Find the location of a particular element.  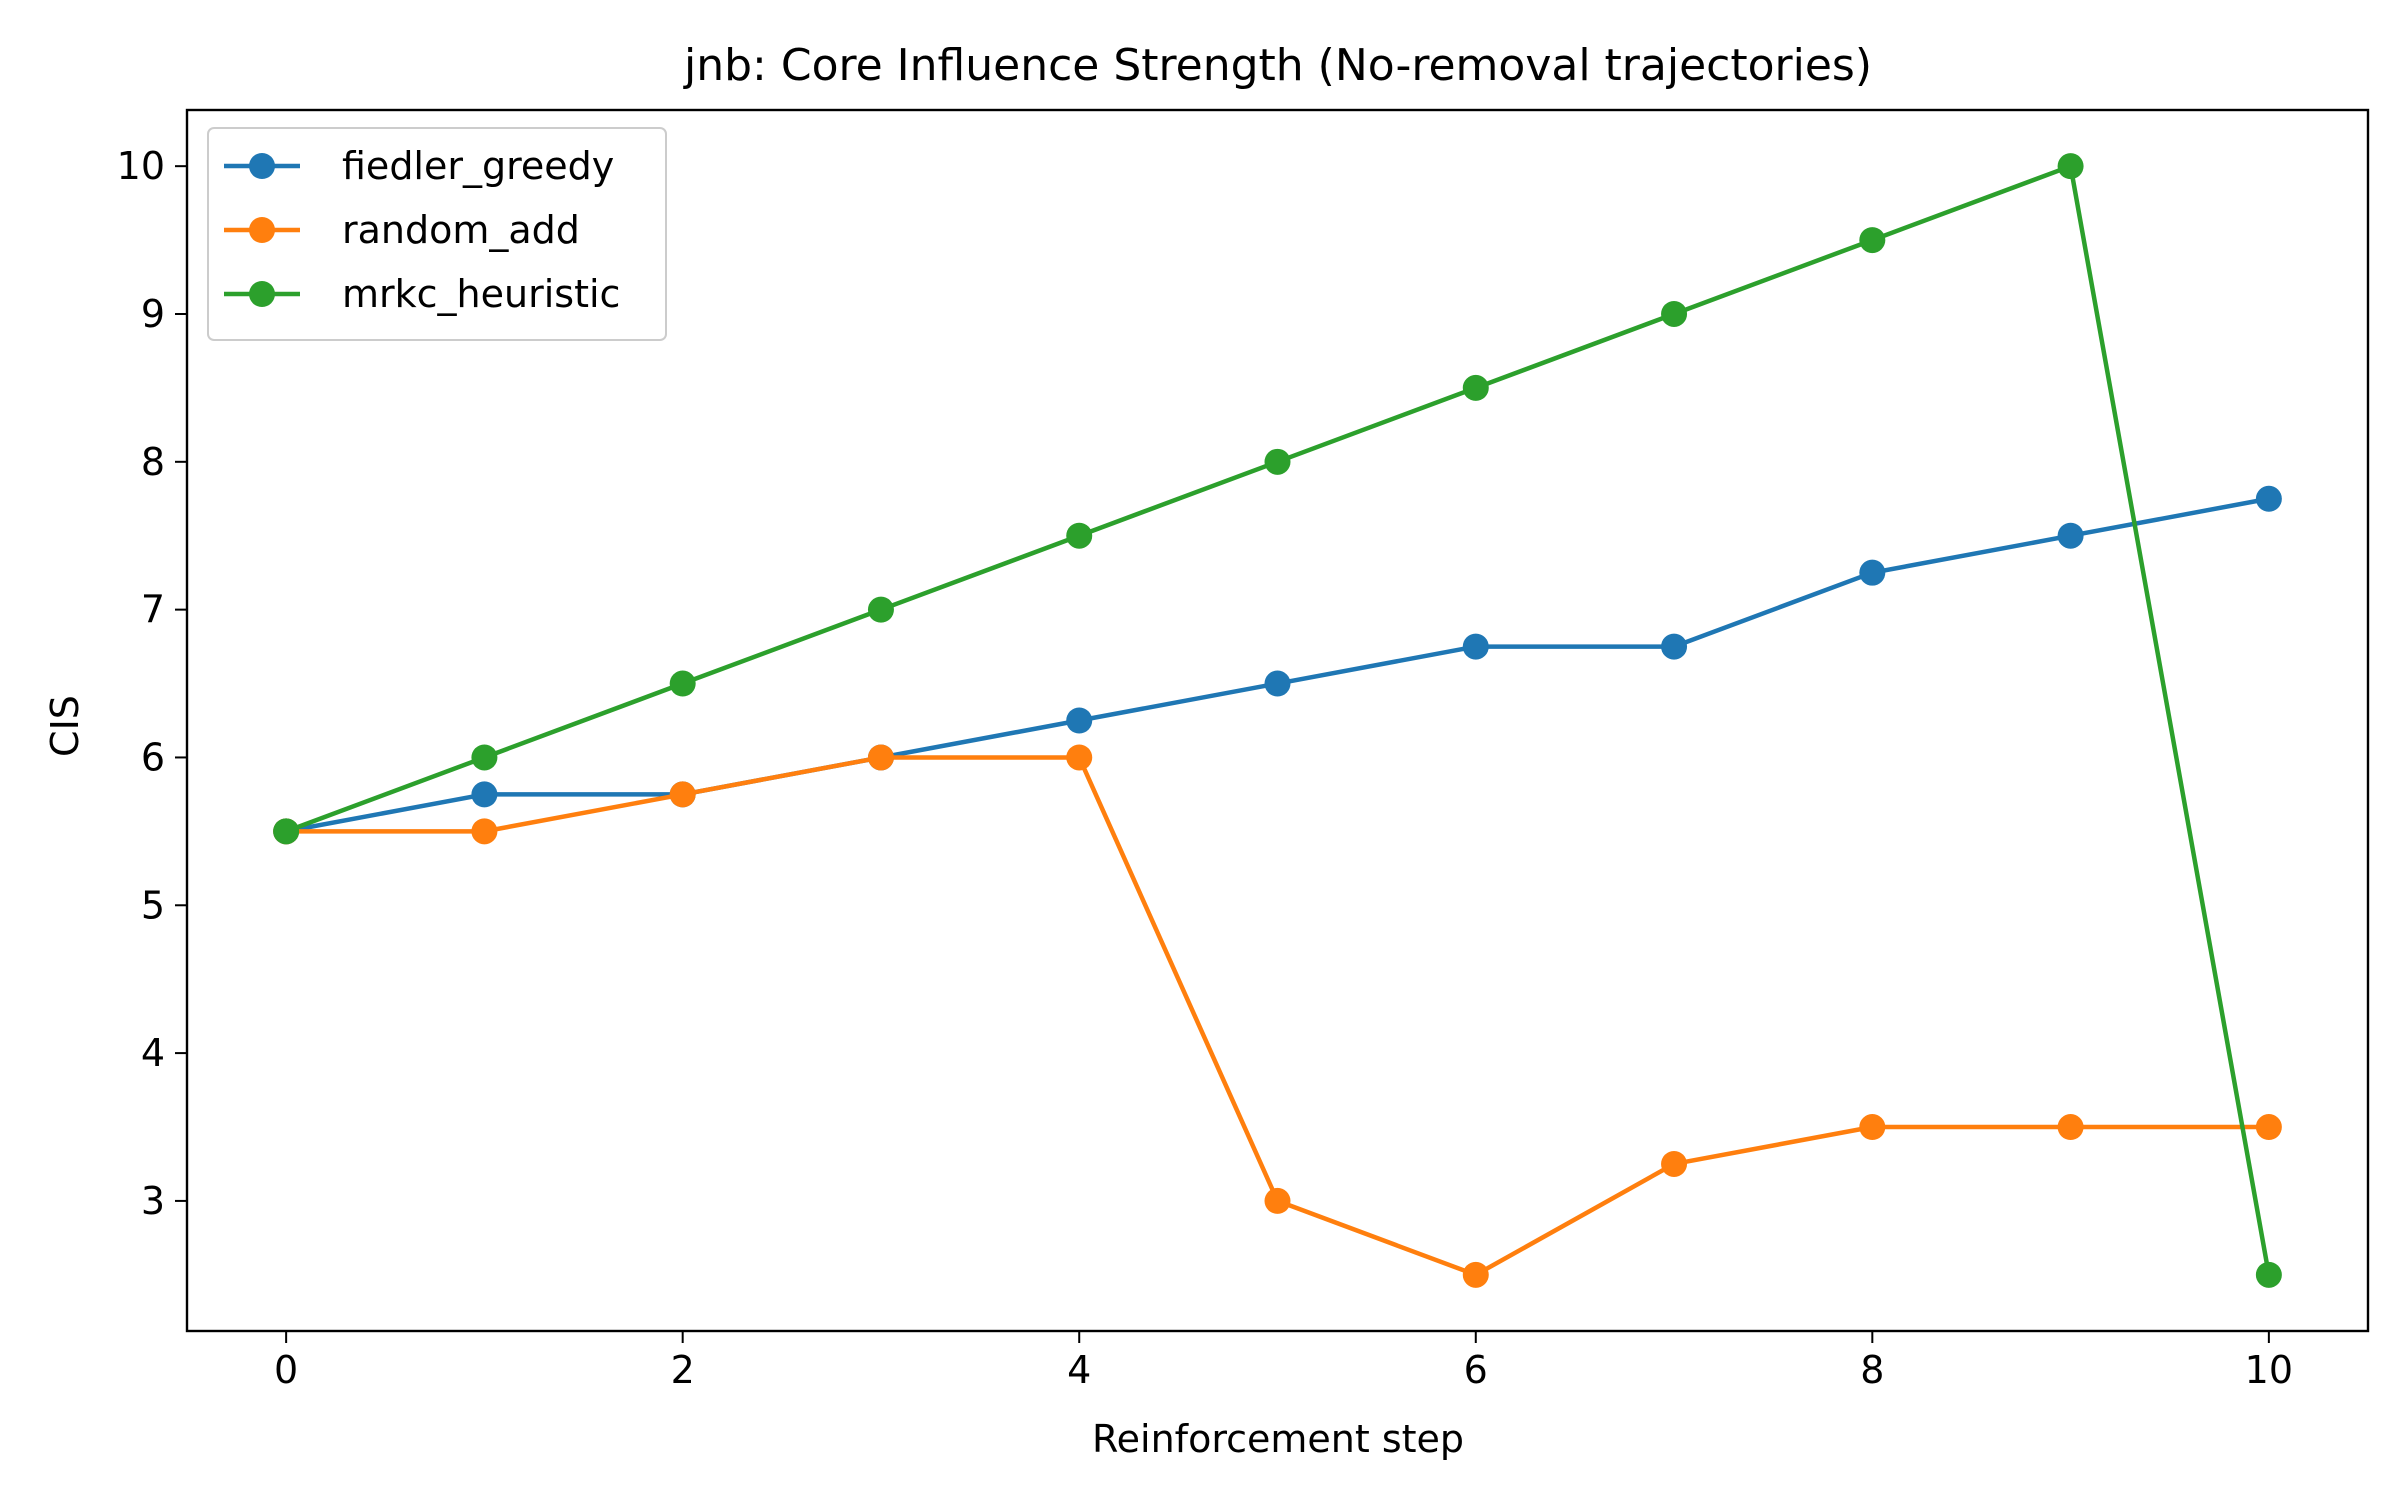

x-tick-label: 2 is located at coordinates (683, 1370).